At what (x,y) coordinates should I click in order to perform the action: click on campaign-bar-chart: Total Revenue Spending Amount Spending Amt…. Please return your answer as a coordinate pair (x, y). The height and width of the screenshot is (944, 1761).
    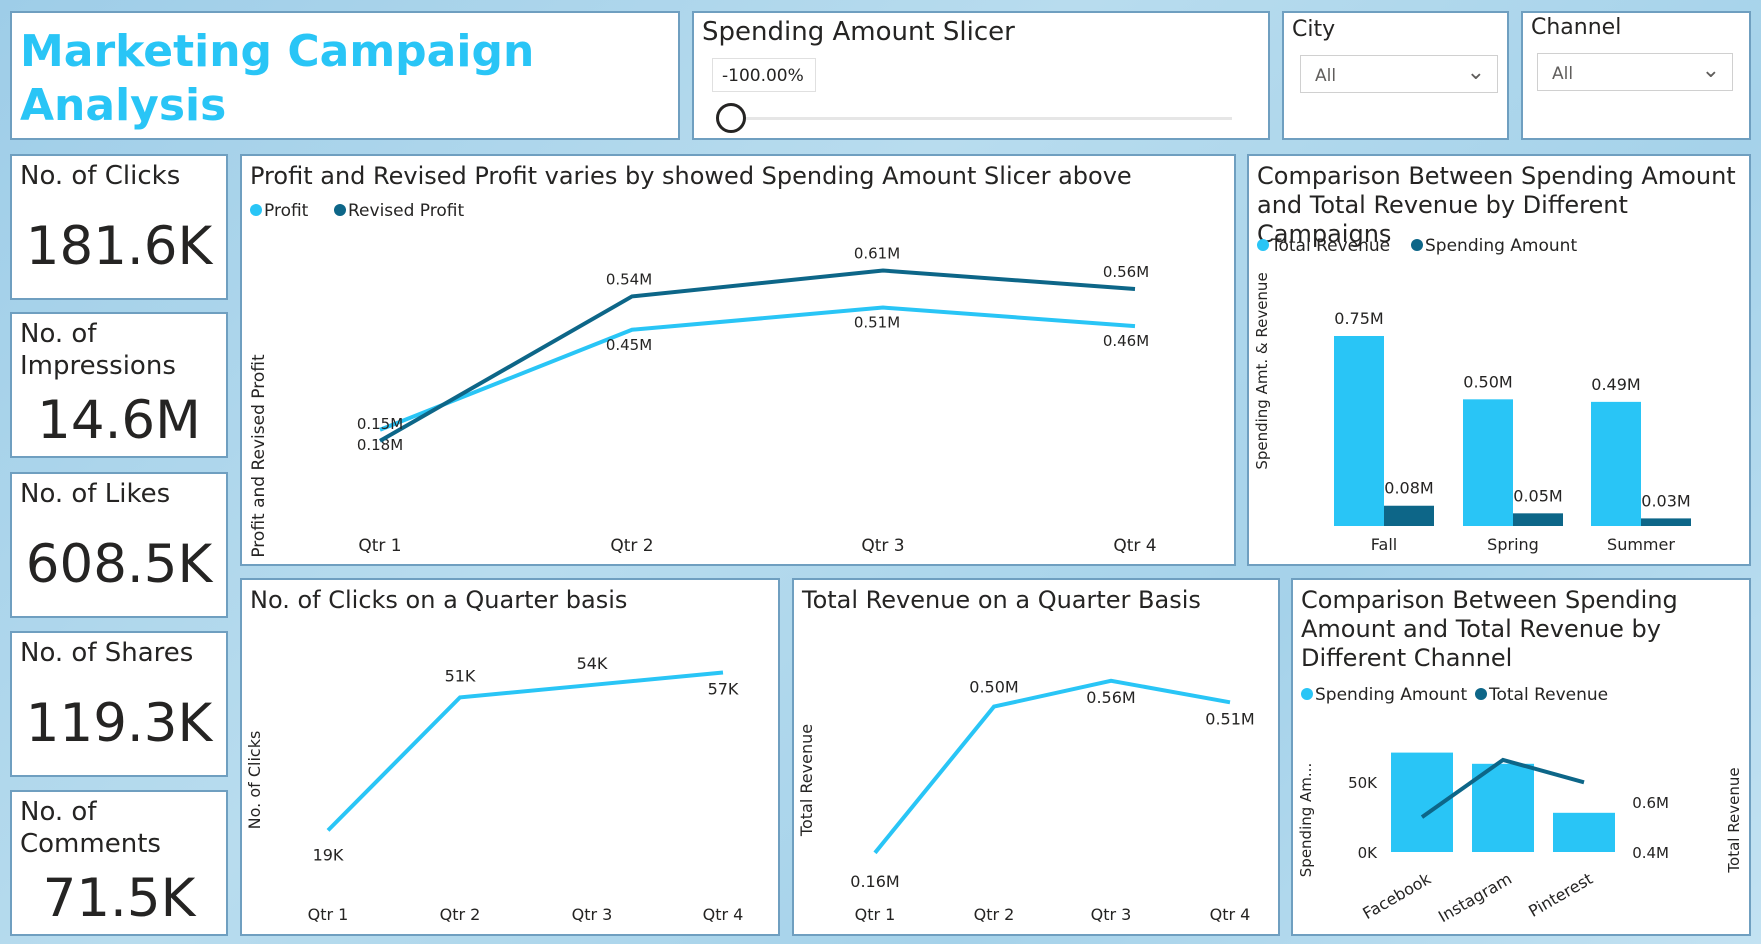
    Looking at the image, I should click on (1472, 395).